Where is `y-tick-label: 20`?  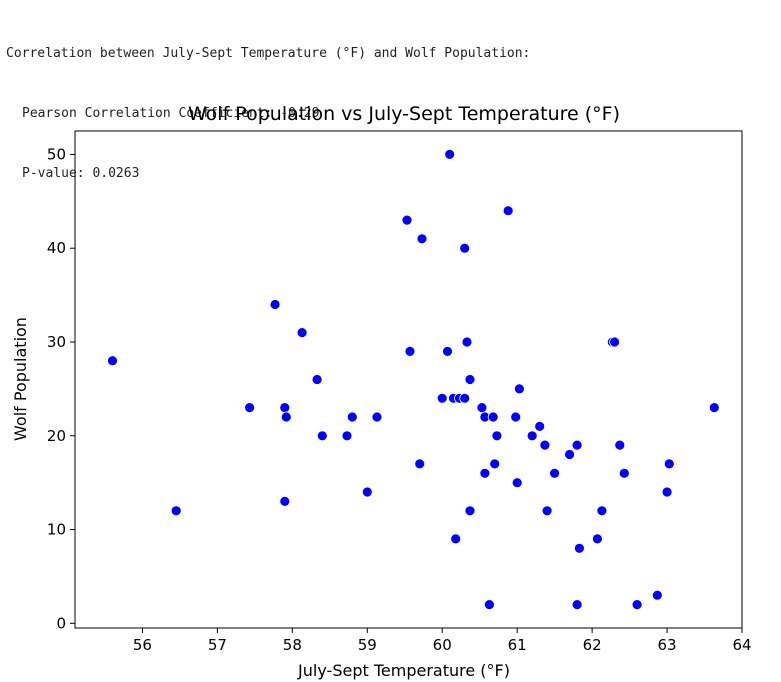
y-tick-label: 20 is located at coordinates (56, 436).